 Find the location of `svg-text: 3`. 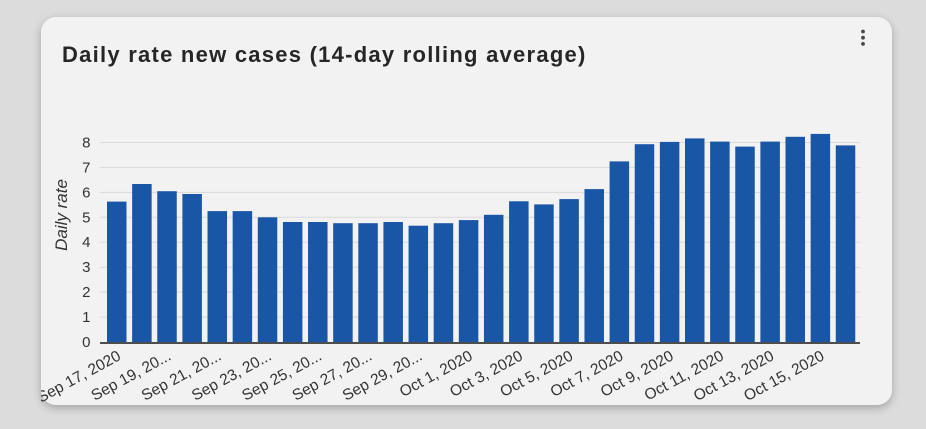

svg-text: 3 is located at coordinates (86, 267).